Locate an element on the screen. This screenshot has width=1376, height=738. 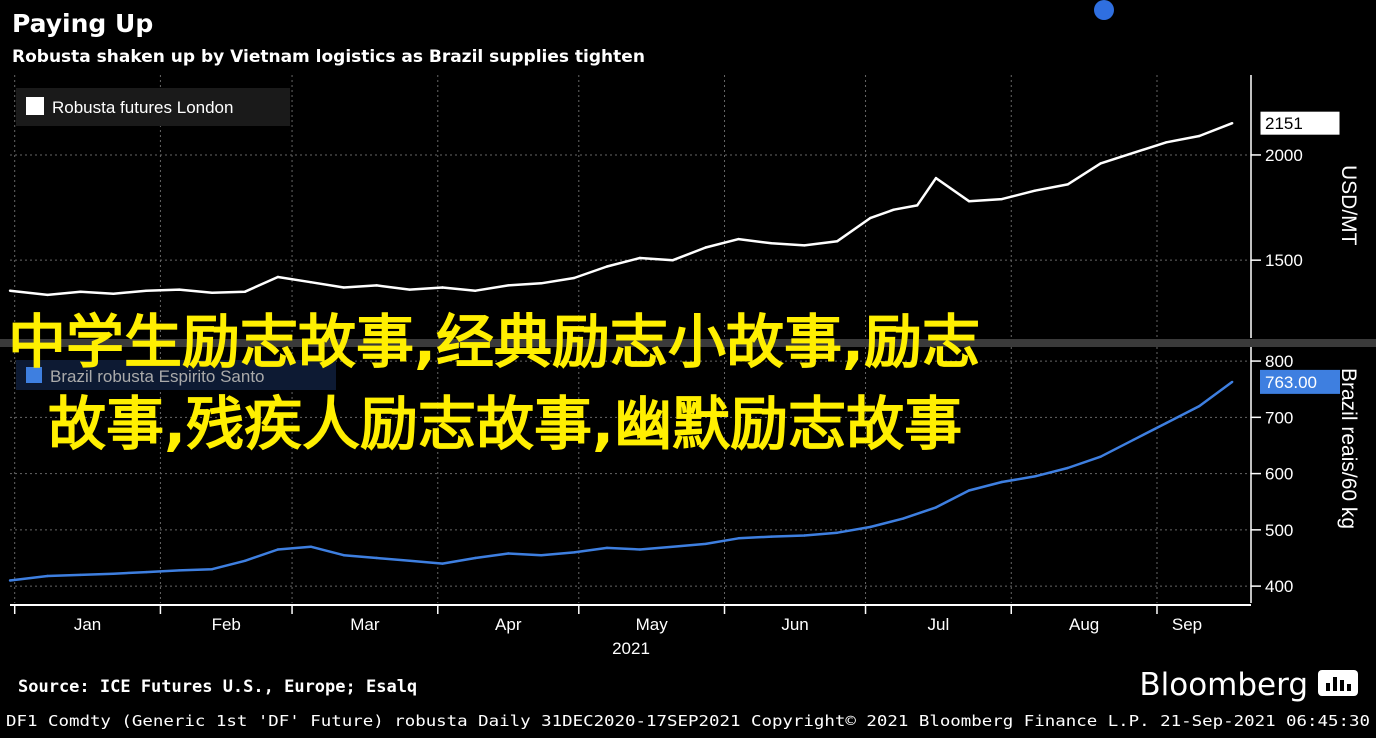
top-ytick-label-0: 1500 is located at coordinates (1284, 260).